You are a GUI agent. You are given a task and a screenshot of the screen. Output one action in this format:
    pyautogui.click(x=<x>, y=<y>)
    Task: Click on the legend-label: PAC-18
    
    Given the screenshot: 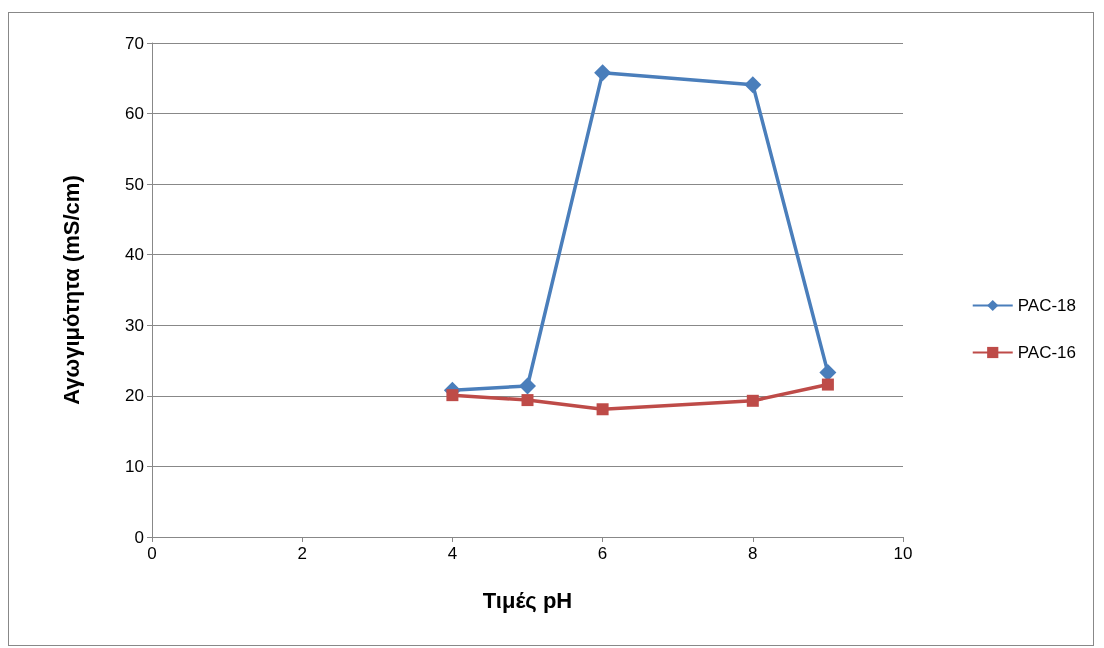 What is the action you would take?
    pyautogui.click(x=1046, y=305)
    